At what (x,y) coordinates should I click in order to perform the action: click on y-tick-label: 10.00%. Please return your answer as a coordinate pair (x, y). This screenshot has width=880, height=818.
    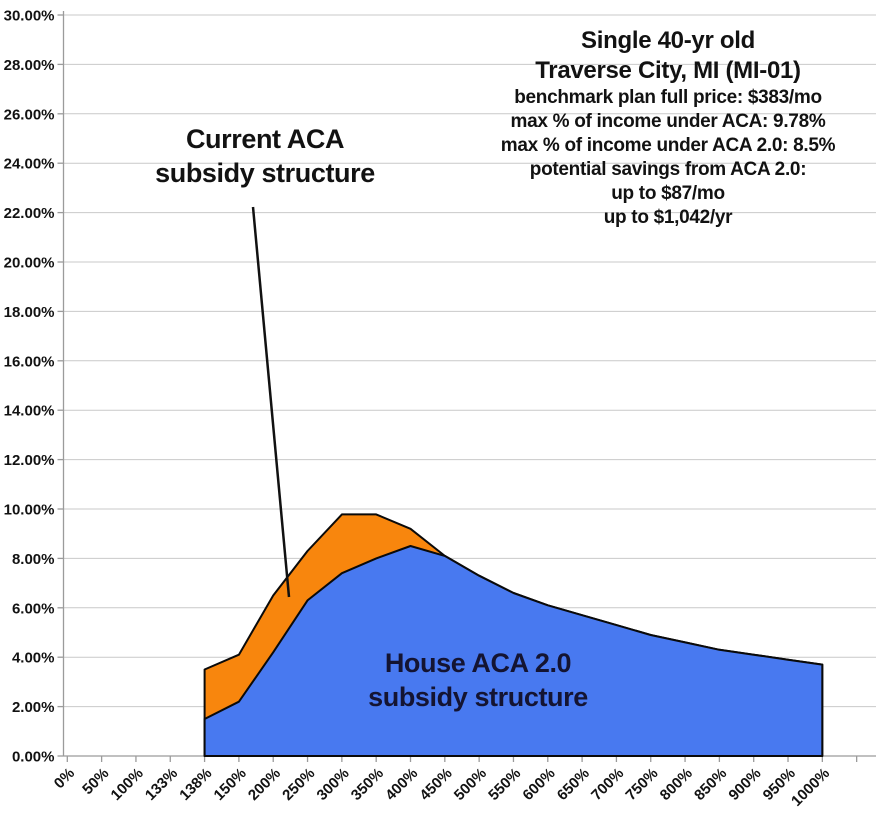
    Looking at the image, I should click on (29, 510).